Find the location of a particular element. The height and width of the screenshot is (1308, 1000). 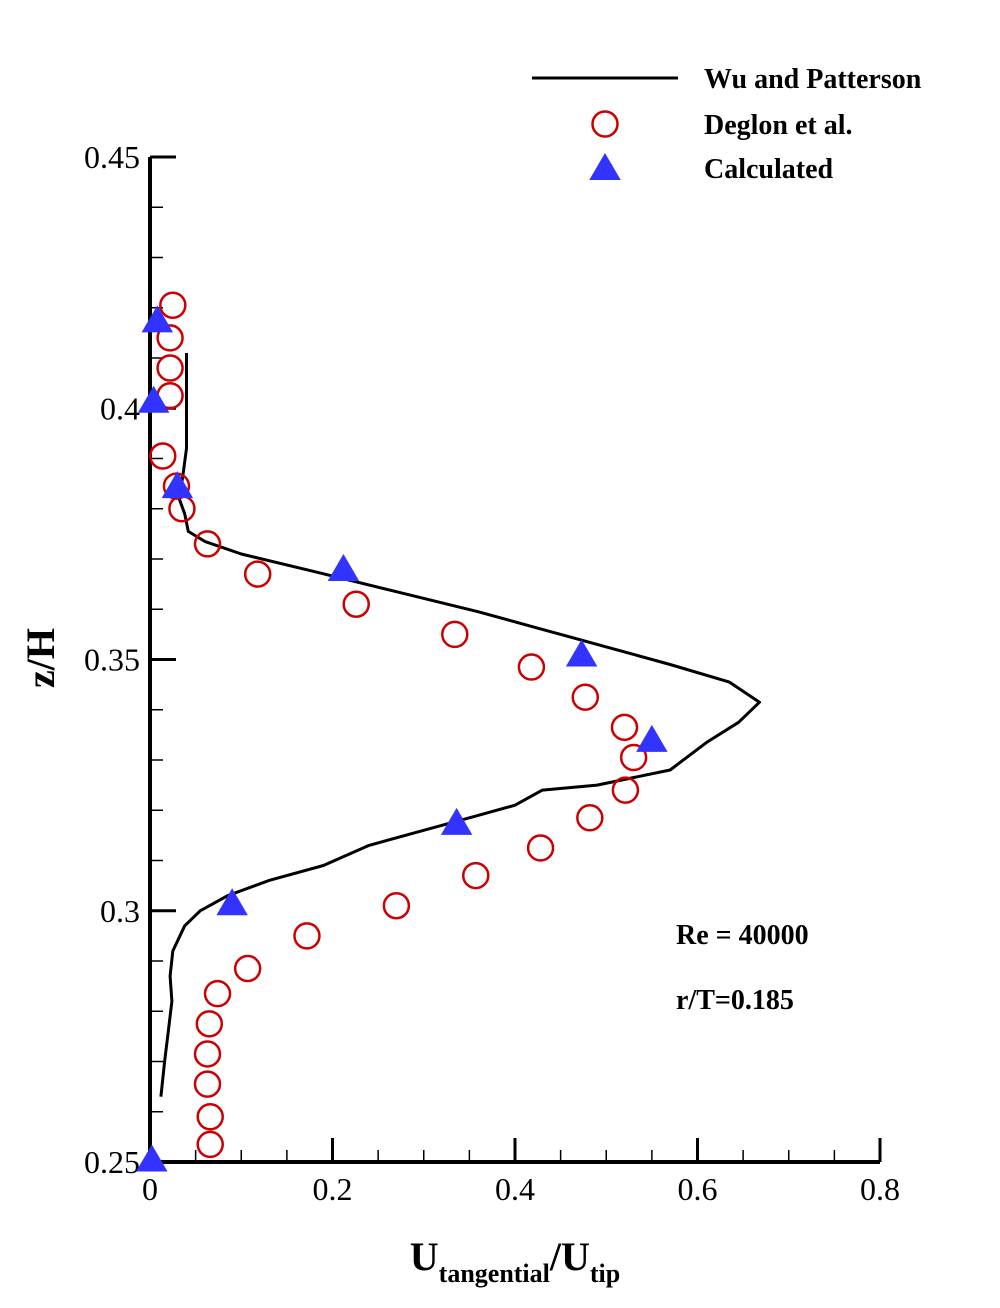

x-tick-label: 0.8 is located at coordinates (880, 1189).